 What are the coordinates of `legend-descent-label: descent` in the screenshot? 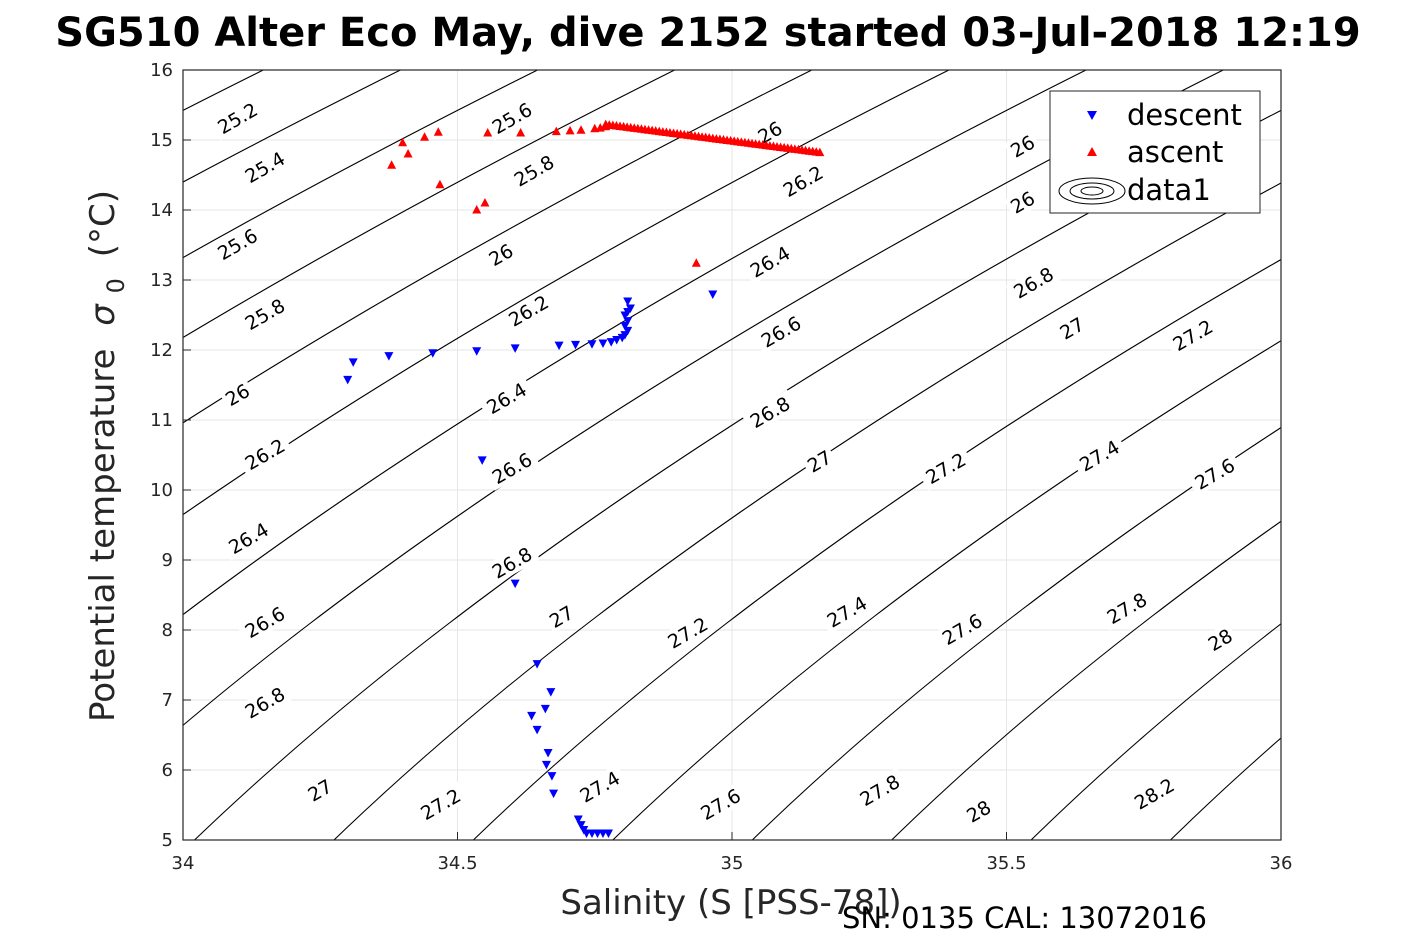 It's located at (1184, 115).